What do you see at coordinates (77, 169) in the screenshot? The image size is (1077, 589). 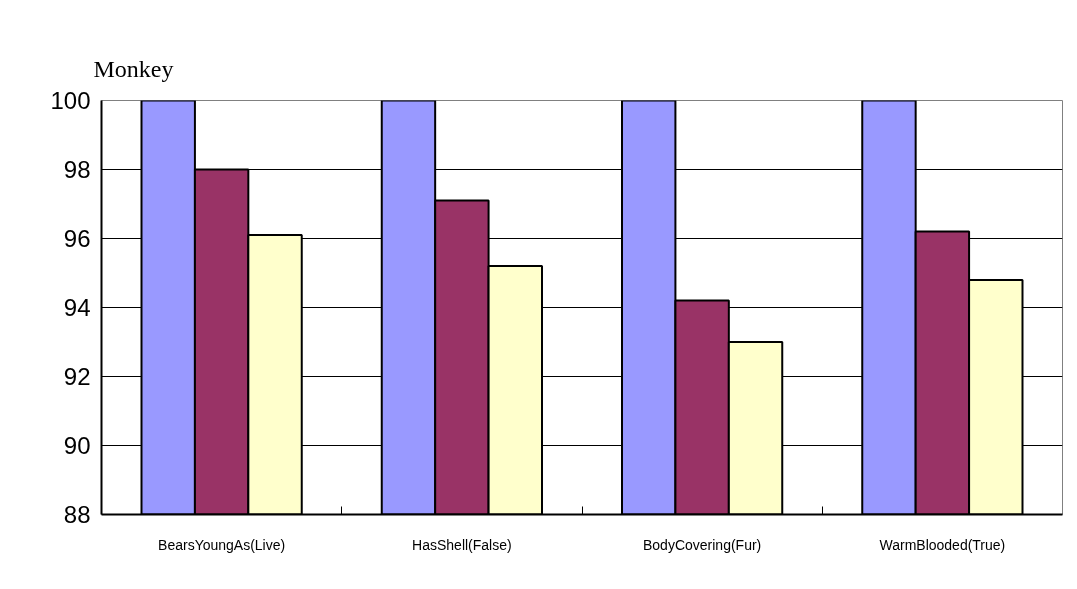 I see `y-tick-label: 98` at bounding box center [77, 169].